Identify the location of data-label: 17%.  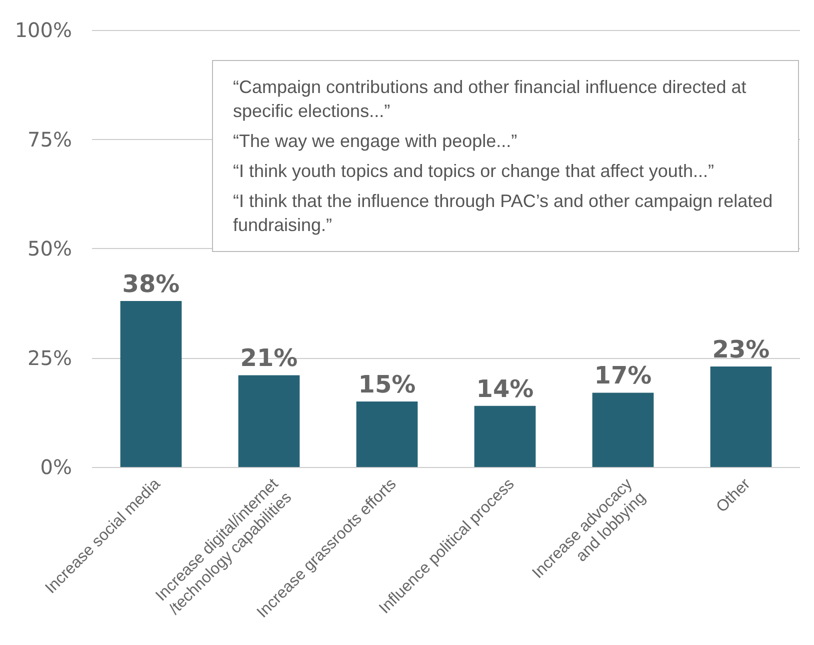
(623, 376).